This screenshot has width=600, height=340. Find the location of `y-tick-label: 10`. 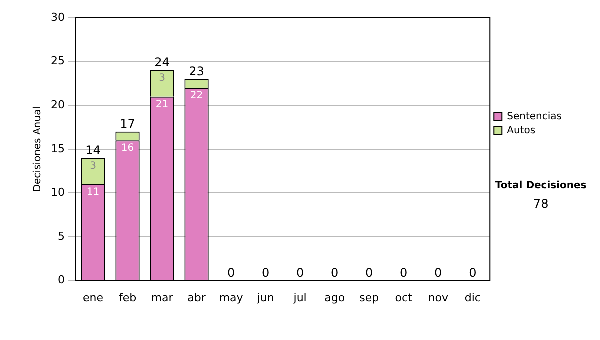

y-tick-label: 10 is located at coordinates (57, 193).